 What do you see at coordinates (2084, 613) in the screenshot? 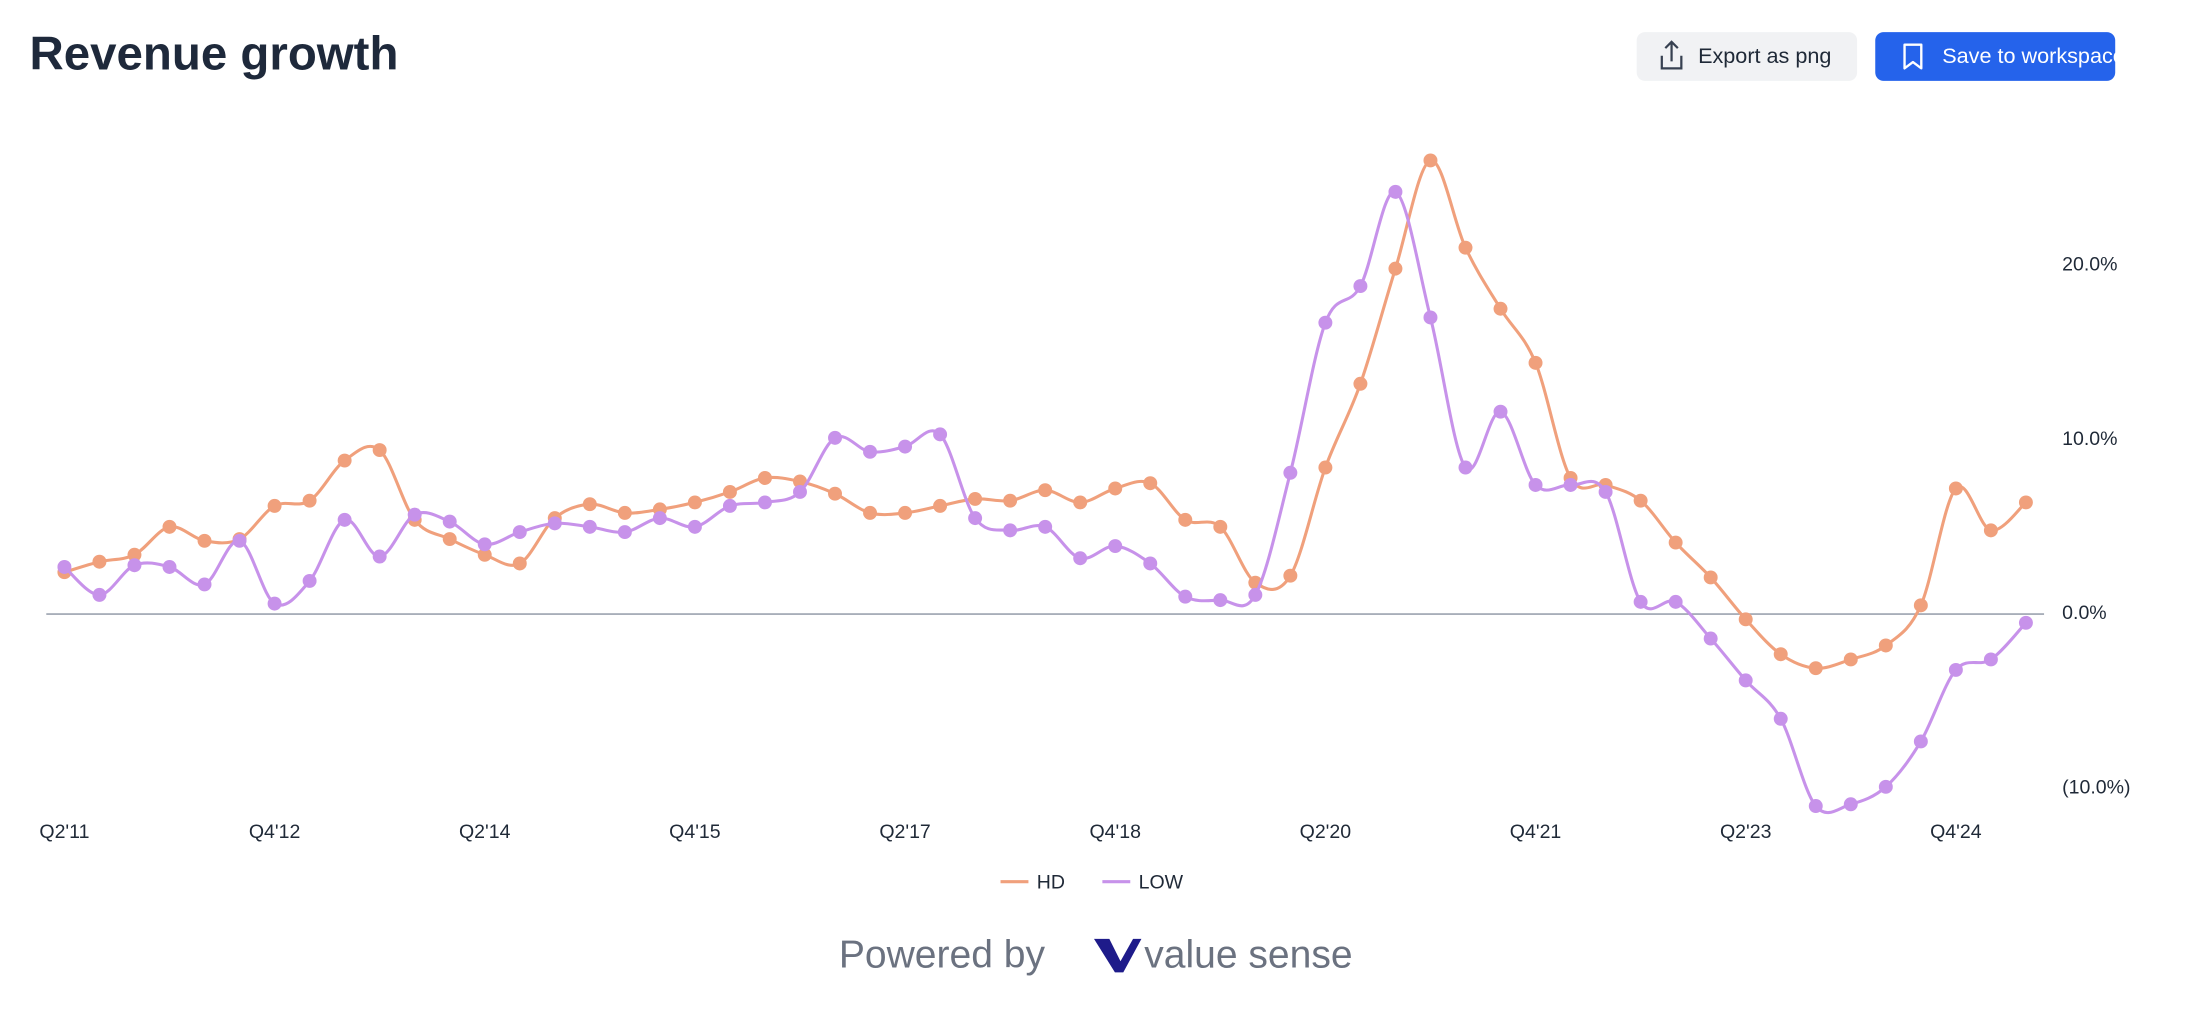
I see `y-tick-label: 0.0%` at bounding box center [2084, 613].